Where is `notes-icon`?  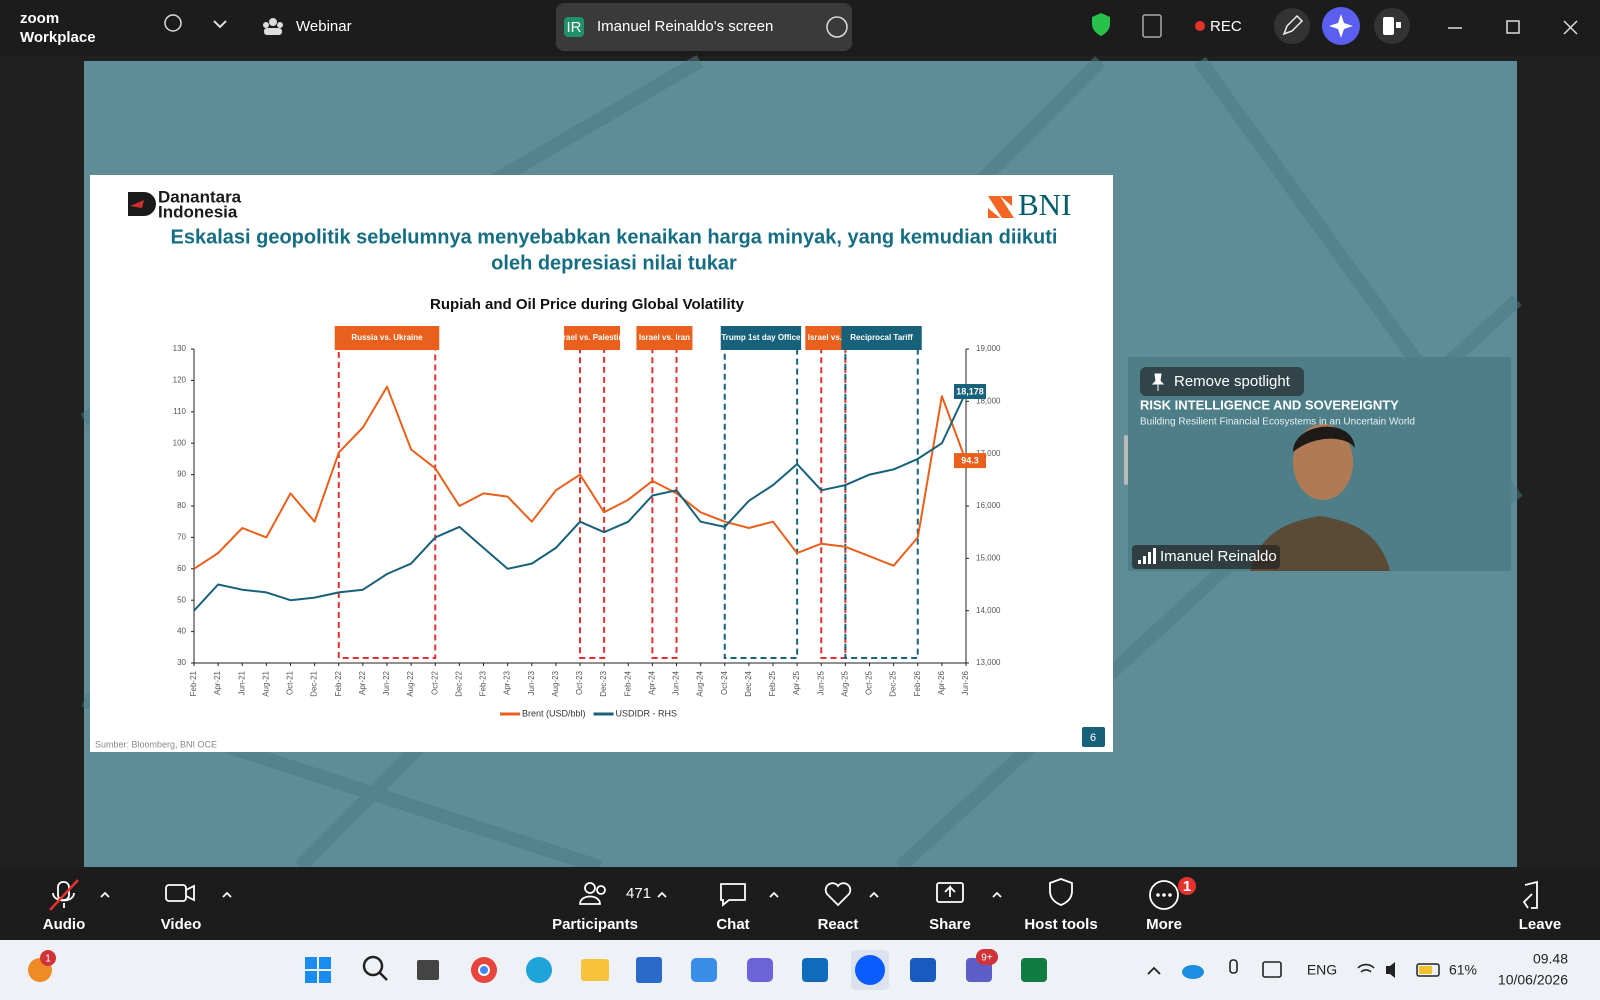
notes-icon is located at coordinates (1152, 26).